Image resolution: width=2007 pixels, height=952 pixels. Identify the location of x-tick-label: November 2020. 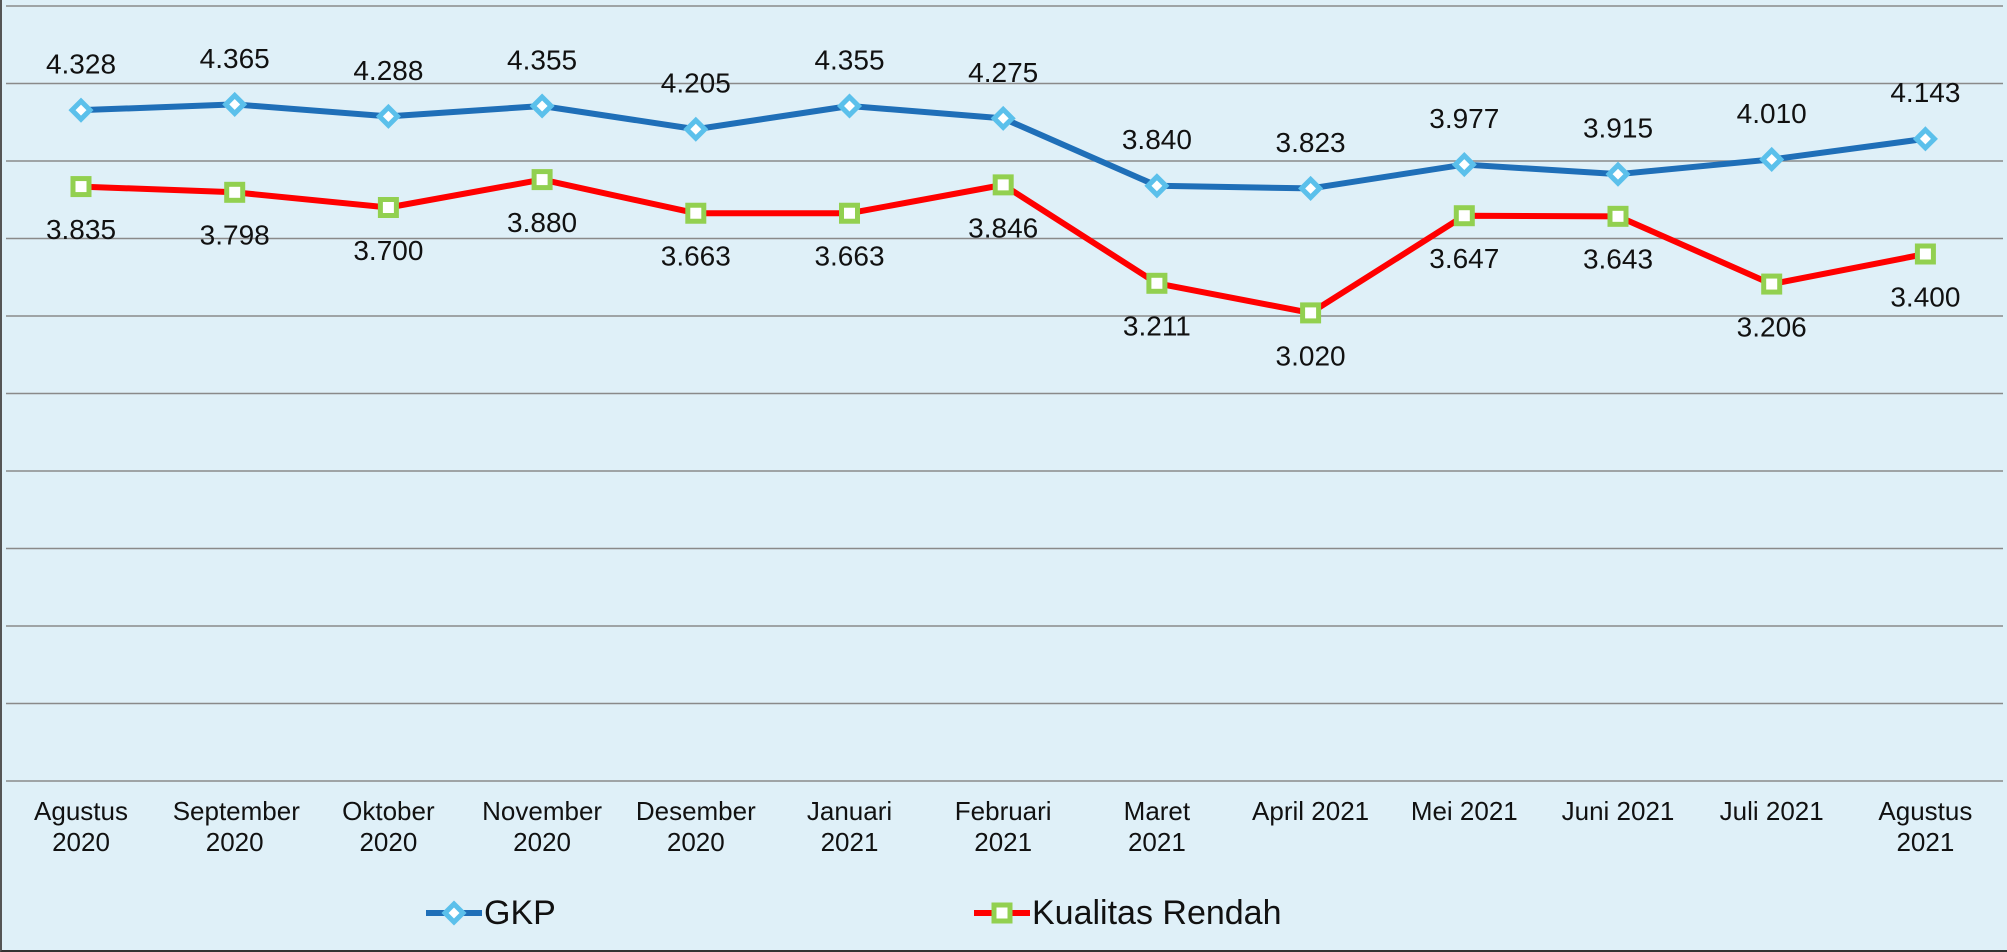
(542, 826).